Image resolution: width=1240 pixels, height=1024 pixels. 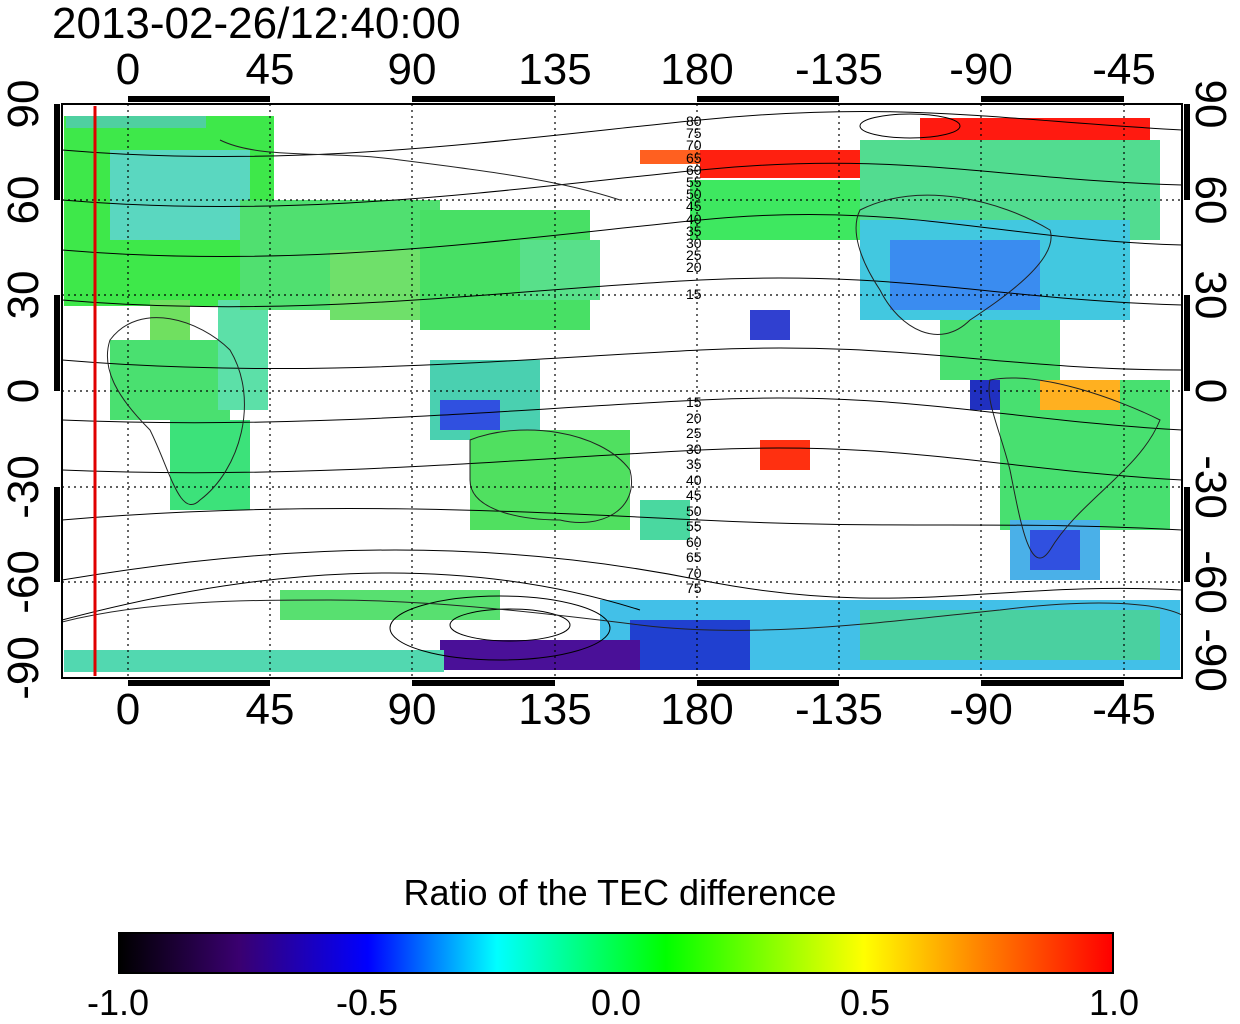 What do you see at coordinates (616, 953) in the screenshot?
I see `colorbar` at bounding box center [616, 953].